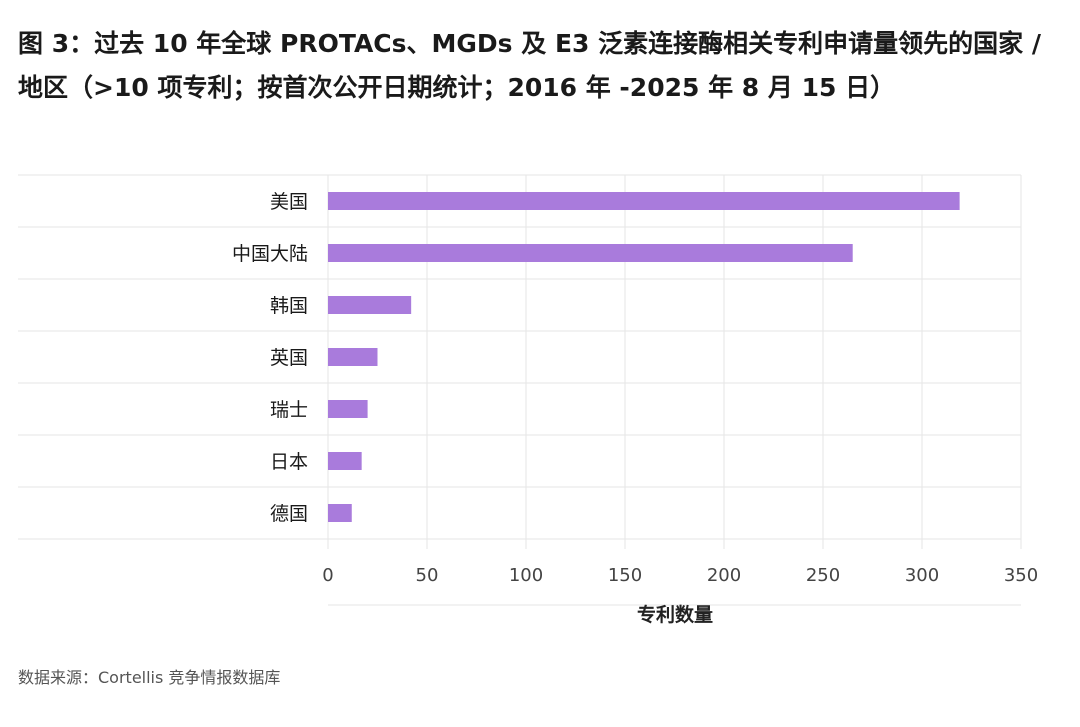 This screenshot has height=727, width=1080. Describe the element at coordinates (526, 575) in the screenshot. I see `x-tick-label: 100` at that location.